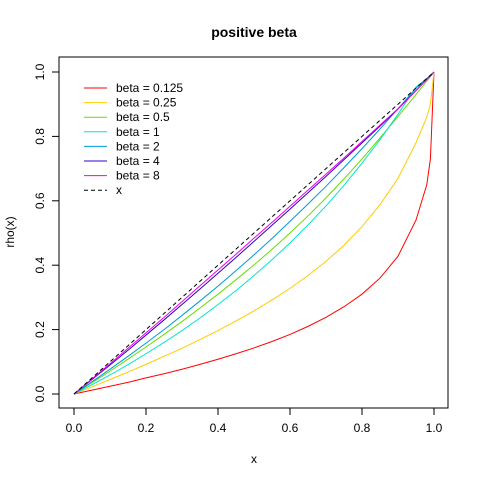  Describe the element at coordinates (146, 428) in the screenshot. I see `x-tick-label: 0.2` at that location.